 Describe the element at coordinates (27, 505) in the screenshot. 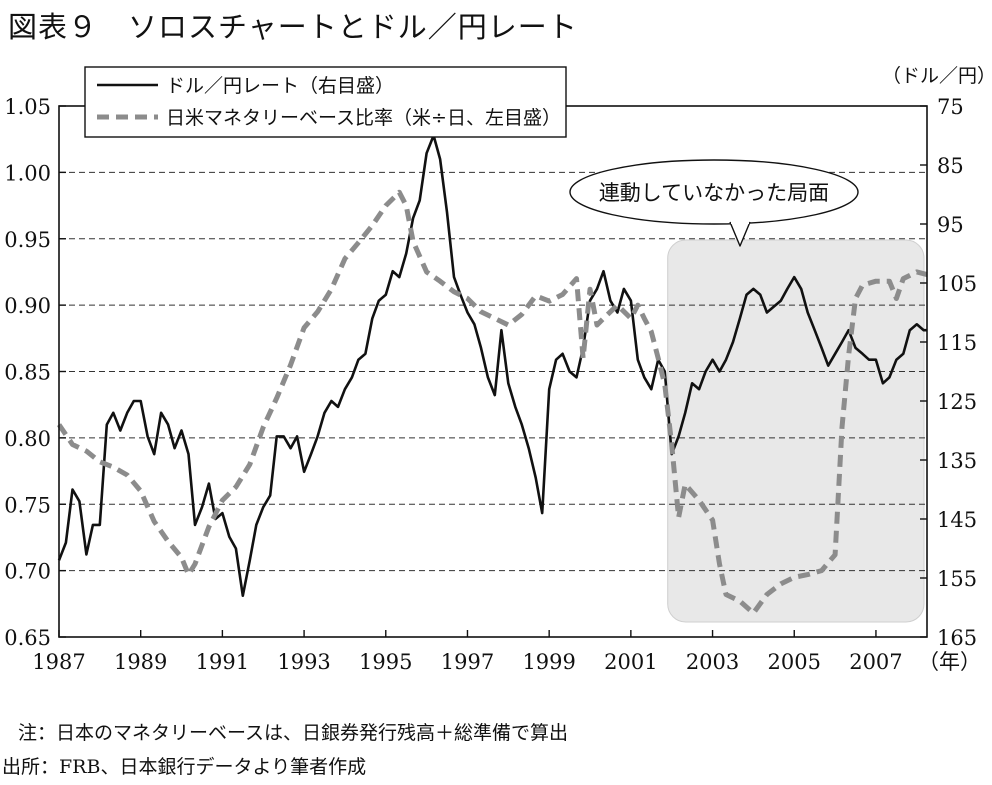

I see `y-left-tick-label: 0.75` at that location.